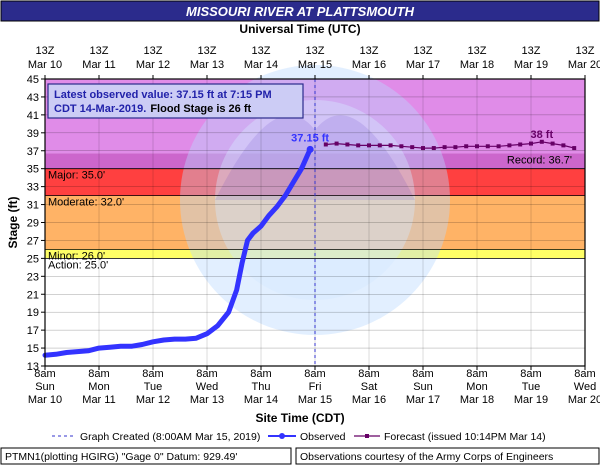  I want to click on top-tick-label-date: Mar 12, so click(153, 65).